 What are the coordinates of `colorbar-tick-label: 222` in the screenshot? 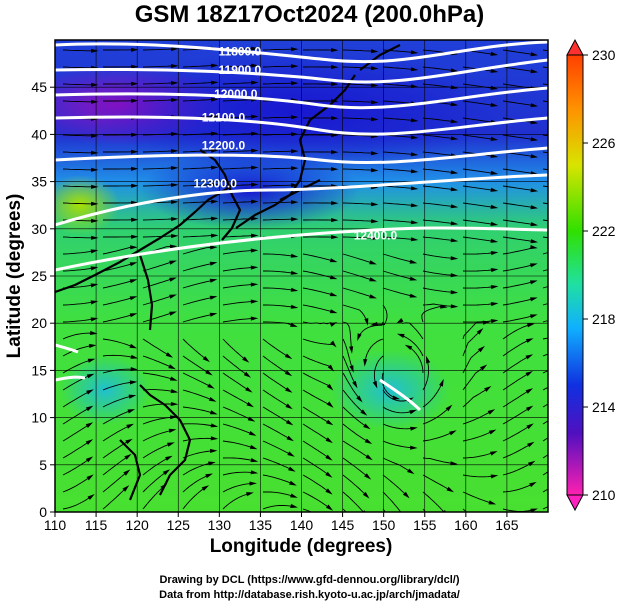 It's located at (604, 231).